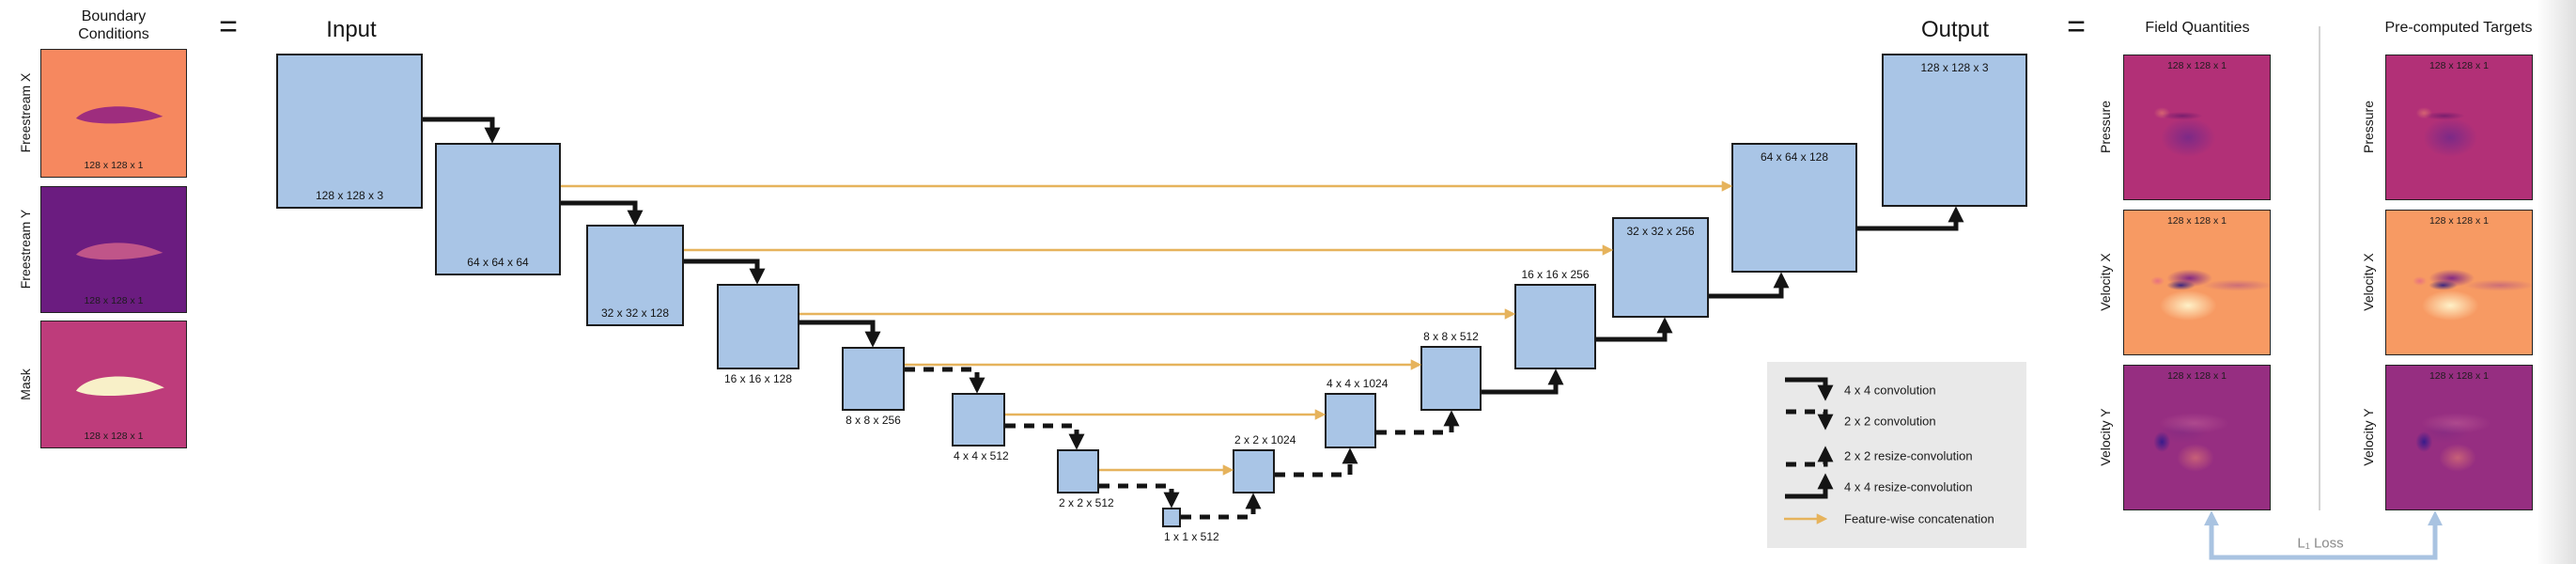 The height and width of the screenshot is (564, 2576). I want to click on legend-label-2x2-resize-conv: 2 x 2 resize-convolution, so click(1908, 455).